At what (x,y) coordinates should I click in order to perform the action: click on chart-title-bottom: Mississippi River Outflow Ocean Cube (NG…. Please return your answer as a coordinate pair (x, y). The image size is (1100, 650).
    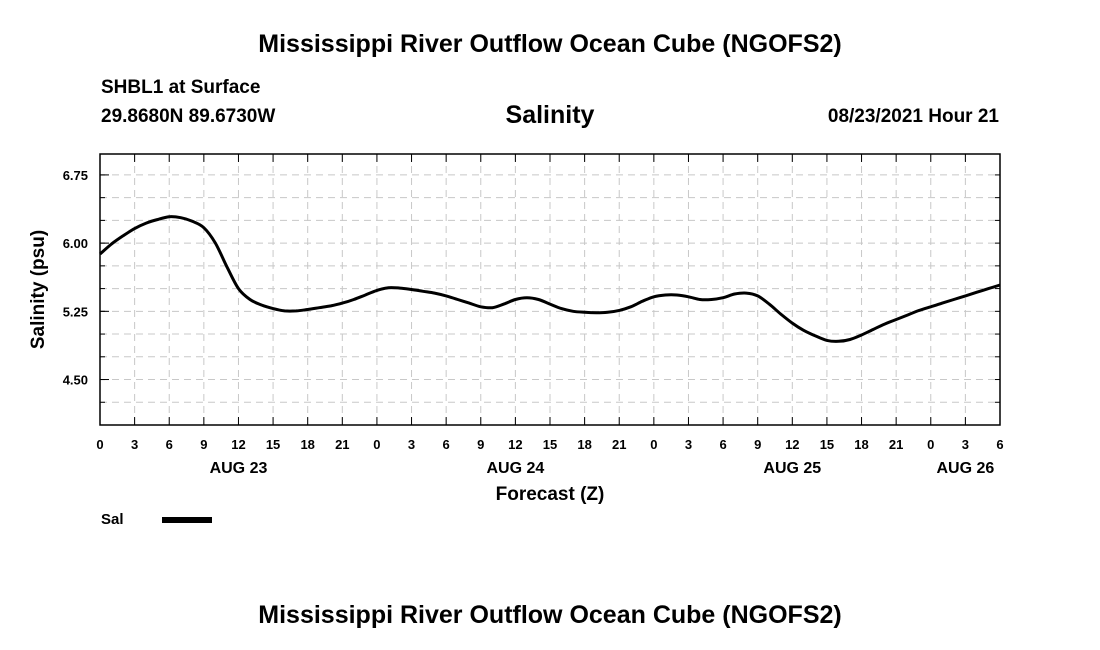
    Looking at the image, I should click on (550, 615).